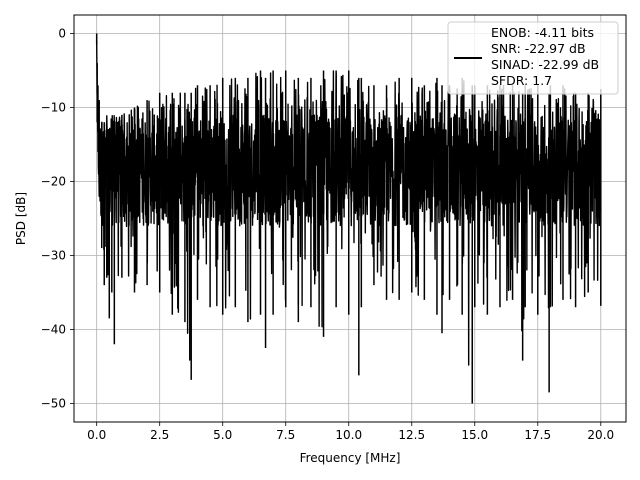 The height and width of the screenshot is (480, 640). Describe the element at coordinates (474, 435) in the screenshot. I see `x-tick-label: 15.0` at that location.